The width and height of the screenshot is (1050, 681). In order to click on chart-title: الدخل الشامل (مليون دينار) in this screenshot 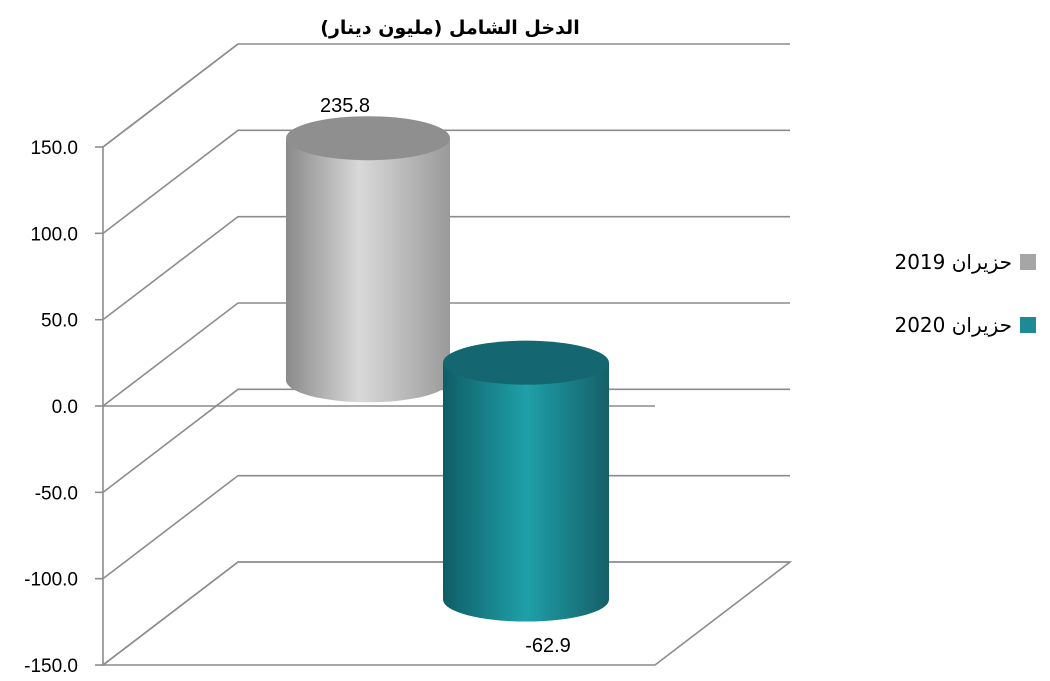, I will do `click(449, 28)`.